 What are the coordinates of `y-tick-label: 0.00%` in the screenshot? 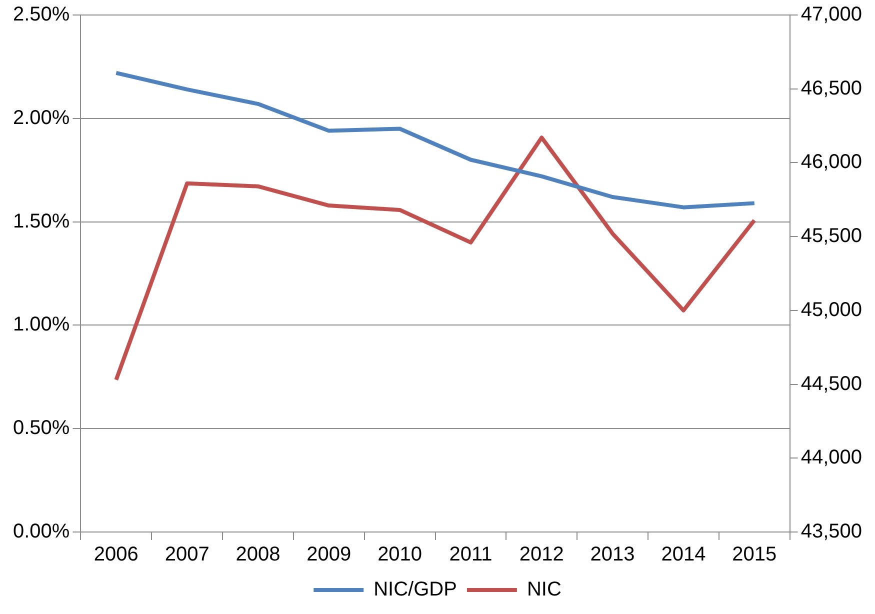 It's located at (41, 531).